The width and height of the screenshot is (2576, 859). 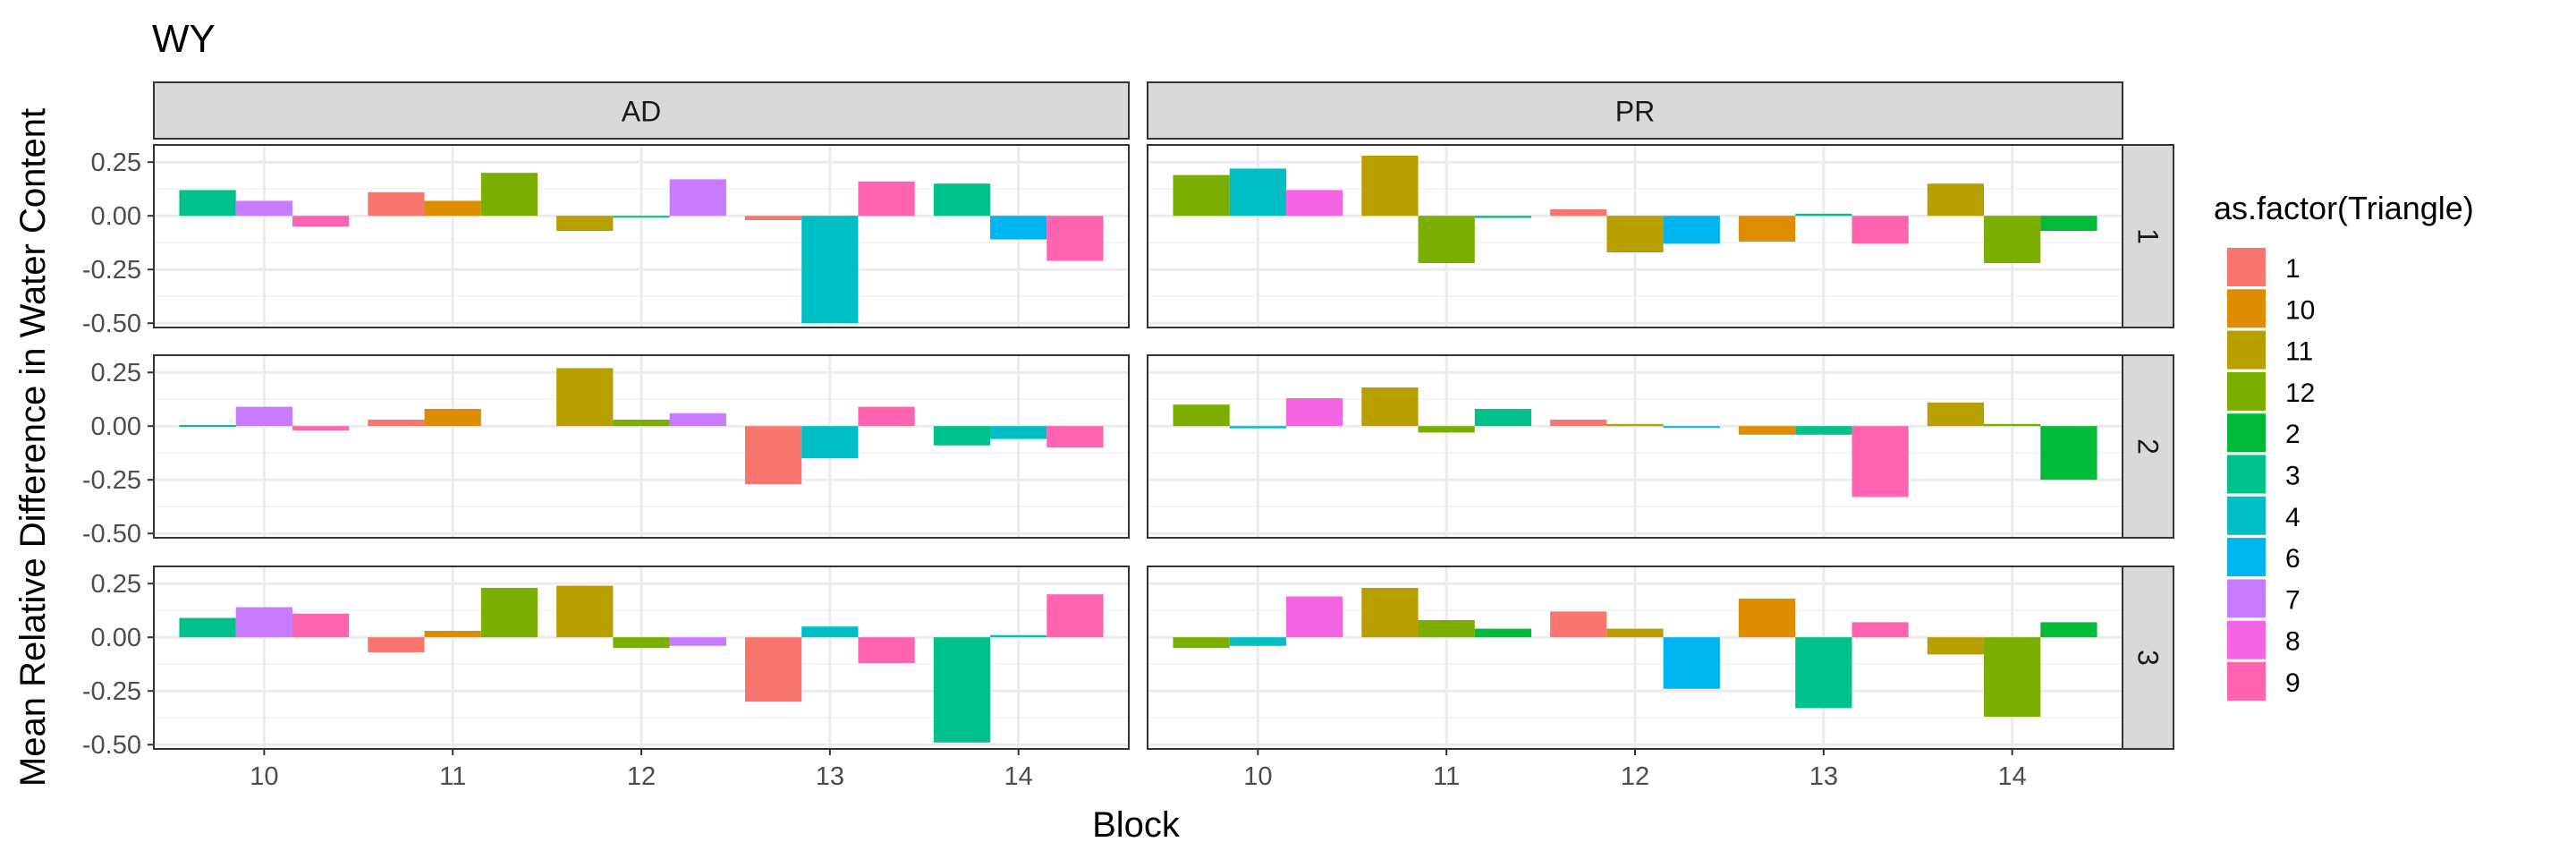 I want to click on panel-AD-1: 0.25 0.00 -0.25 -0.50, so click(x=606, y=241).